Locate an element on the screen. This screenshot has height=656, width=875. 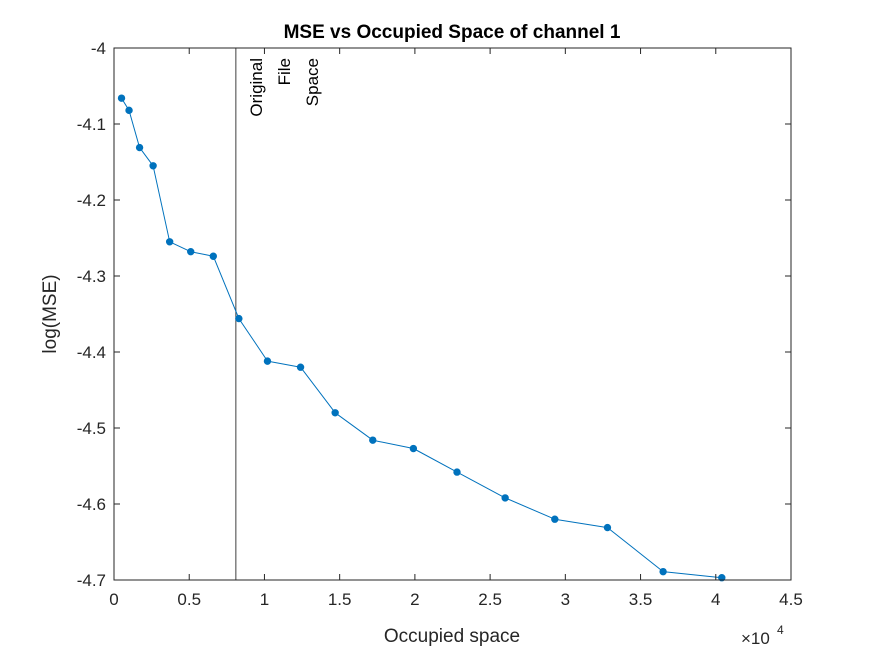
x-exponent-base: ×10 is located at coordinates (755, 638).